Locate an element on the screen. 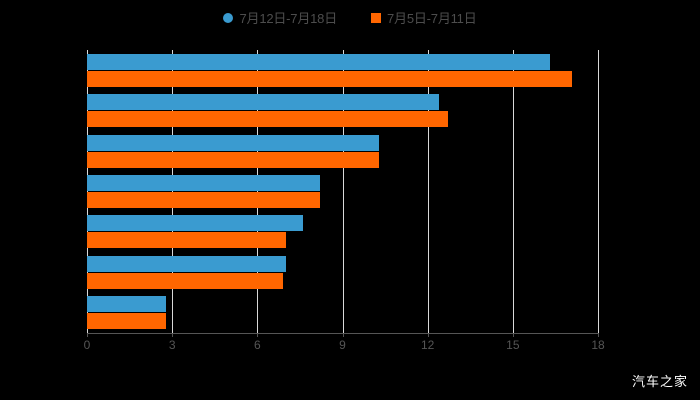 The width and height of the screenshot is (700, 400). legend-item-series-1: 7月5日-7月11日 is located at coordinates (424, 17).